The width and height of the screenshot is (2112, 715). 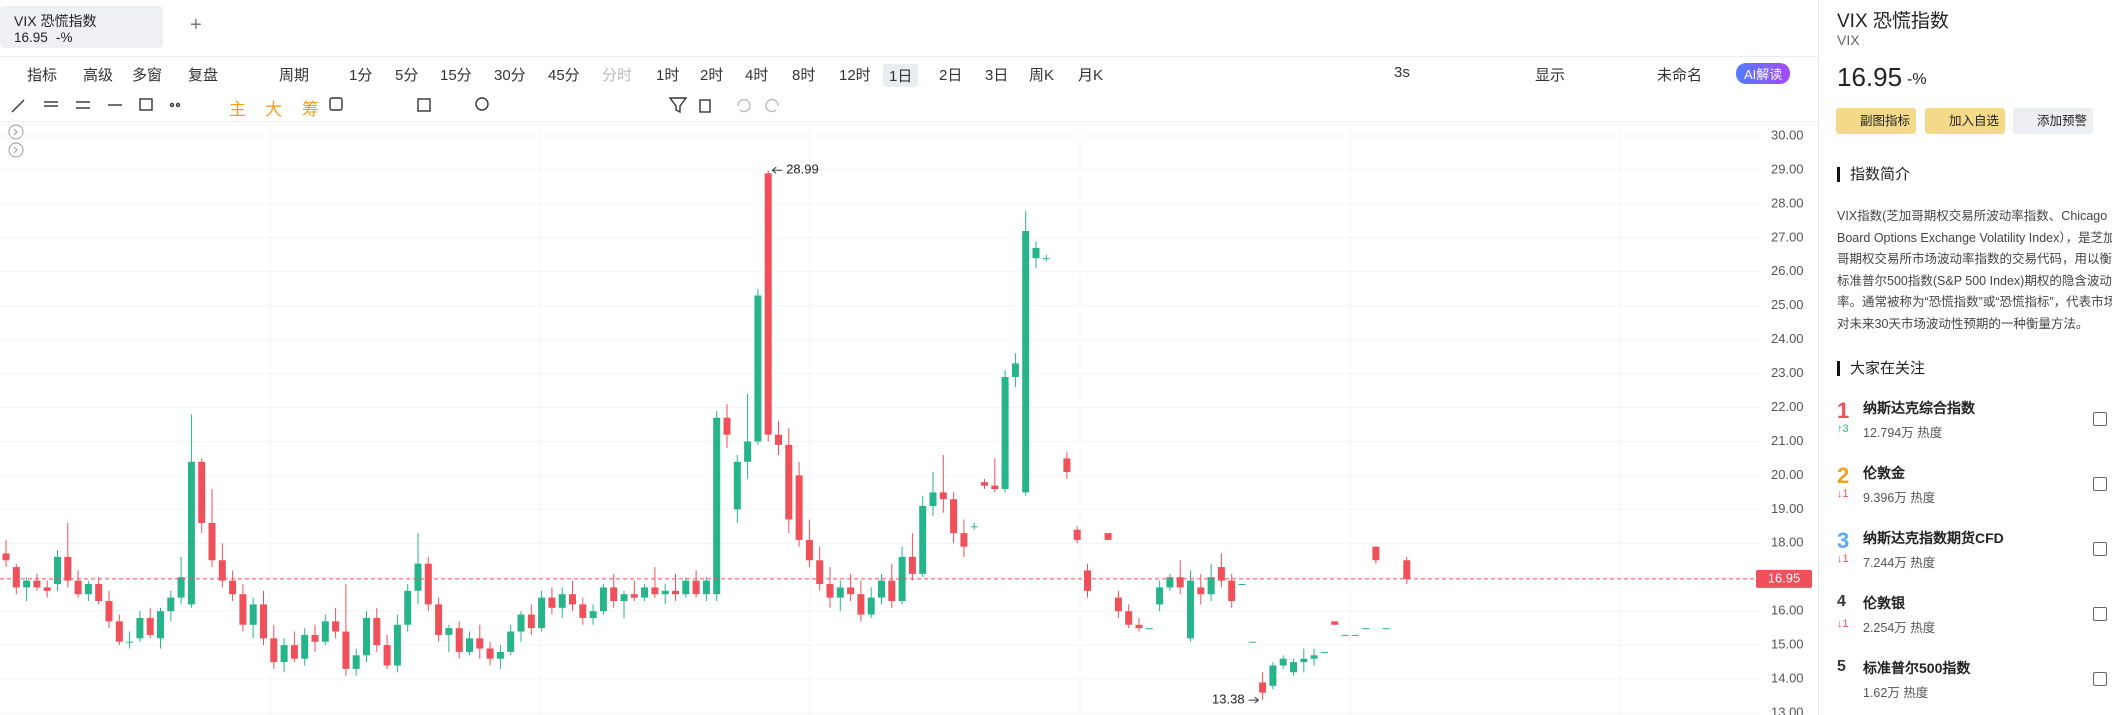 What do you see at coordinates (1972, 681) in the screenshot?
I see `watch-item: 5 标准普尔500指数 1.62万 热度` at bounding box center [1972, 681].